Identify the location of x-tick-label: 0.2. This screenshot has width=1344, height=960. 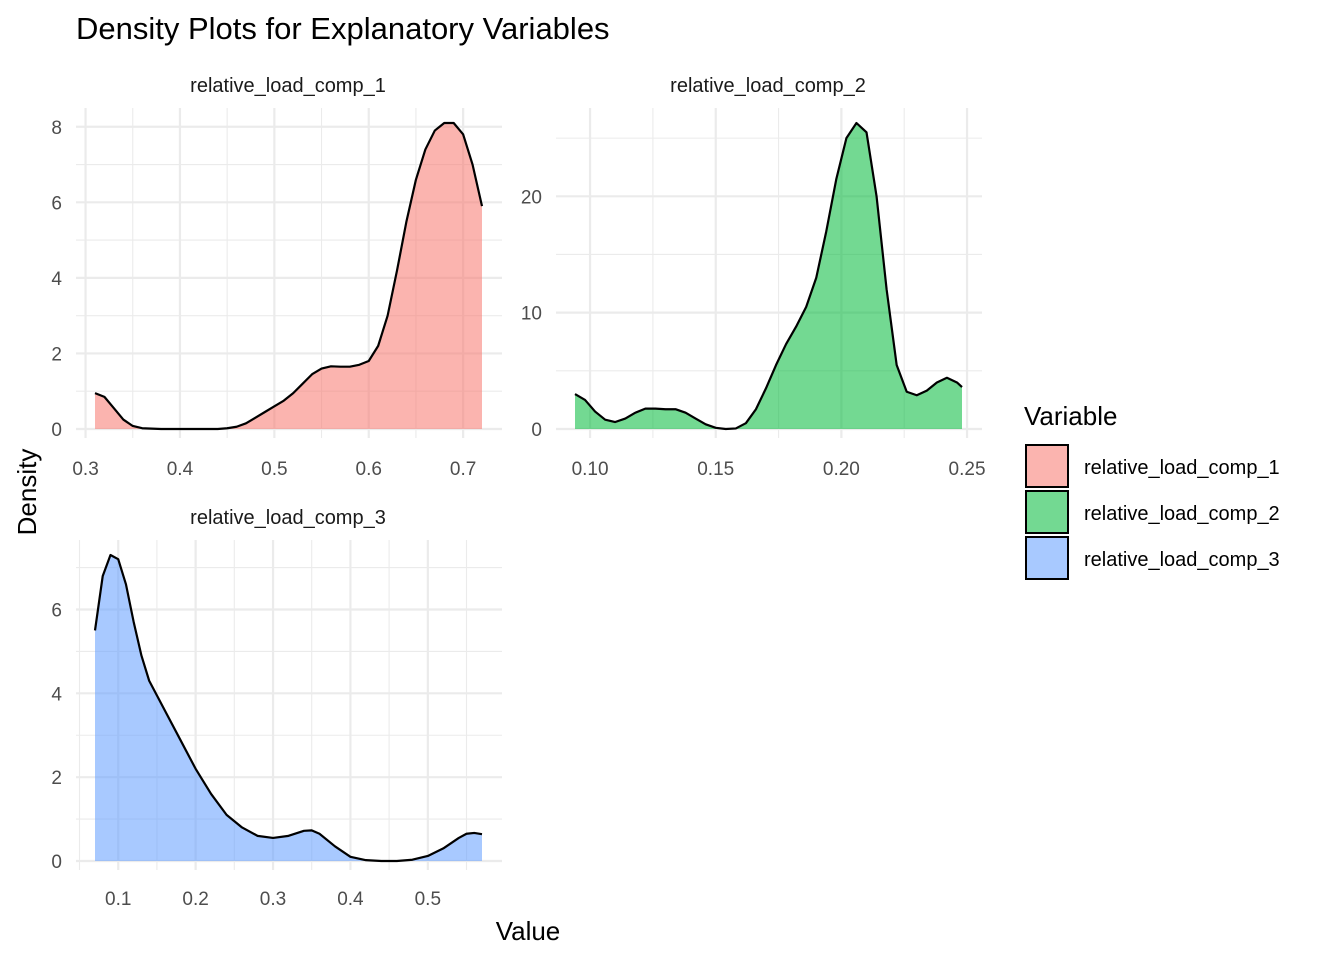
(195, 899).